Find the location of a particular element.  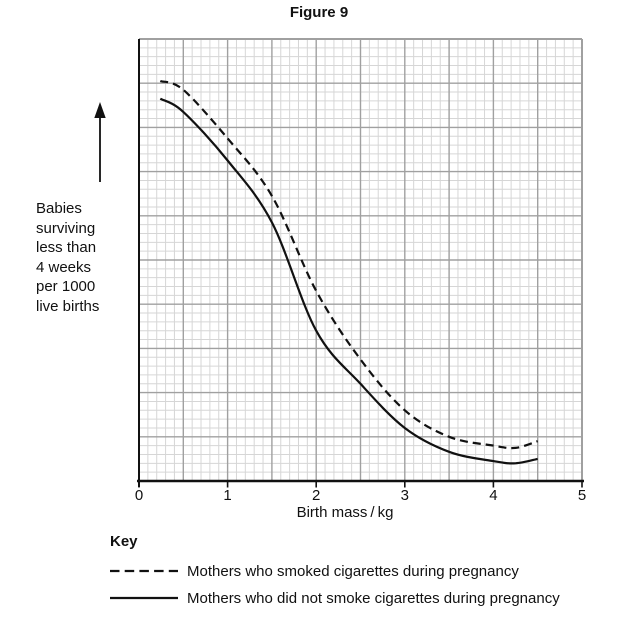

y-axis-label-line: less than is located at coordinates (66, 248).